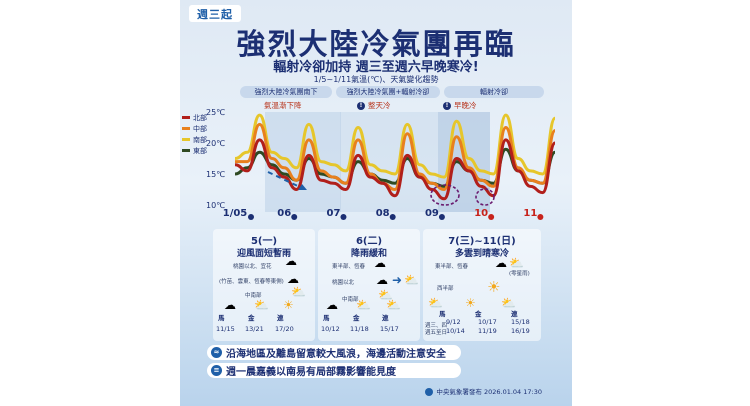  Describe the element at coordinates (445, 289) in the screenshot. I see `panel-desc: 西半部` at that location.